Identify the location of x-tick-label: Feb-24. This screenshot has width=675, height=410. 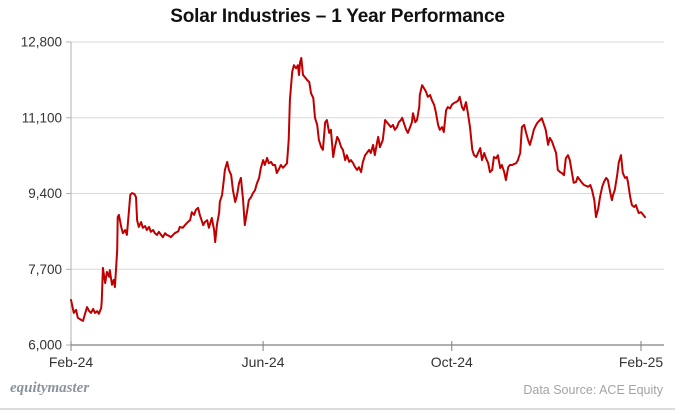
(71, 362).